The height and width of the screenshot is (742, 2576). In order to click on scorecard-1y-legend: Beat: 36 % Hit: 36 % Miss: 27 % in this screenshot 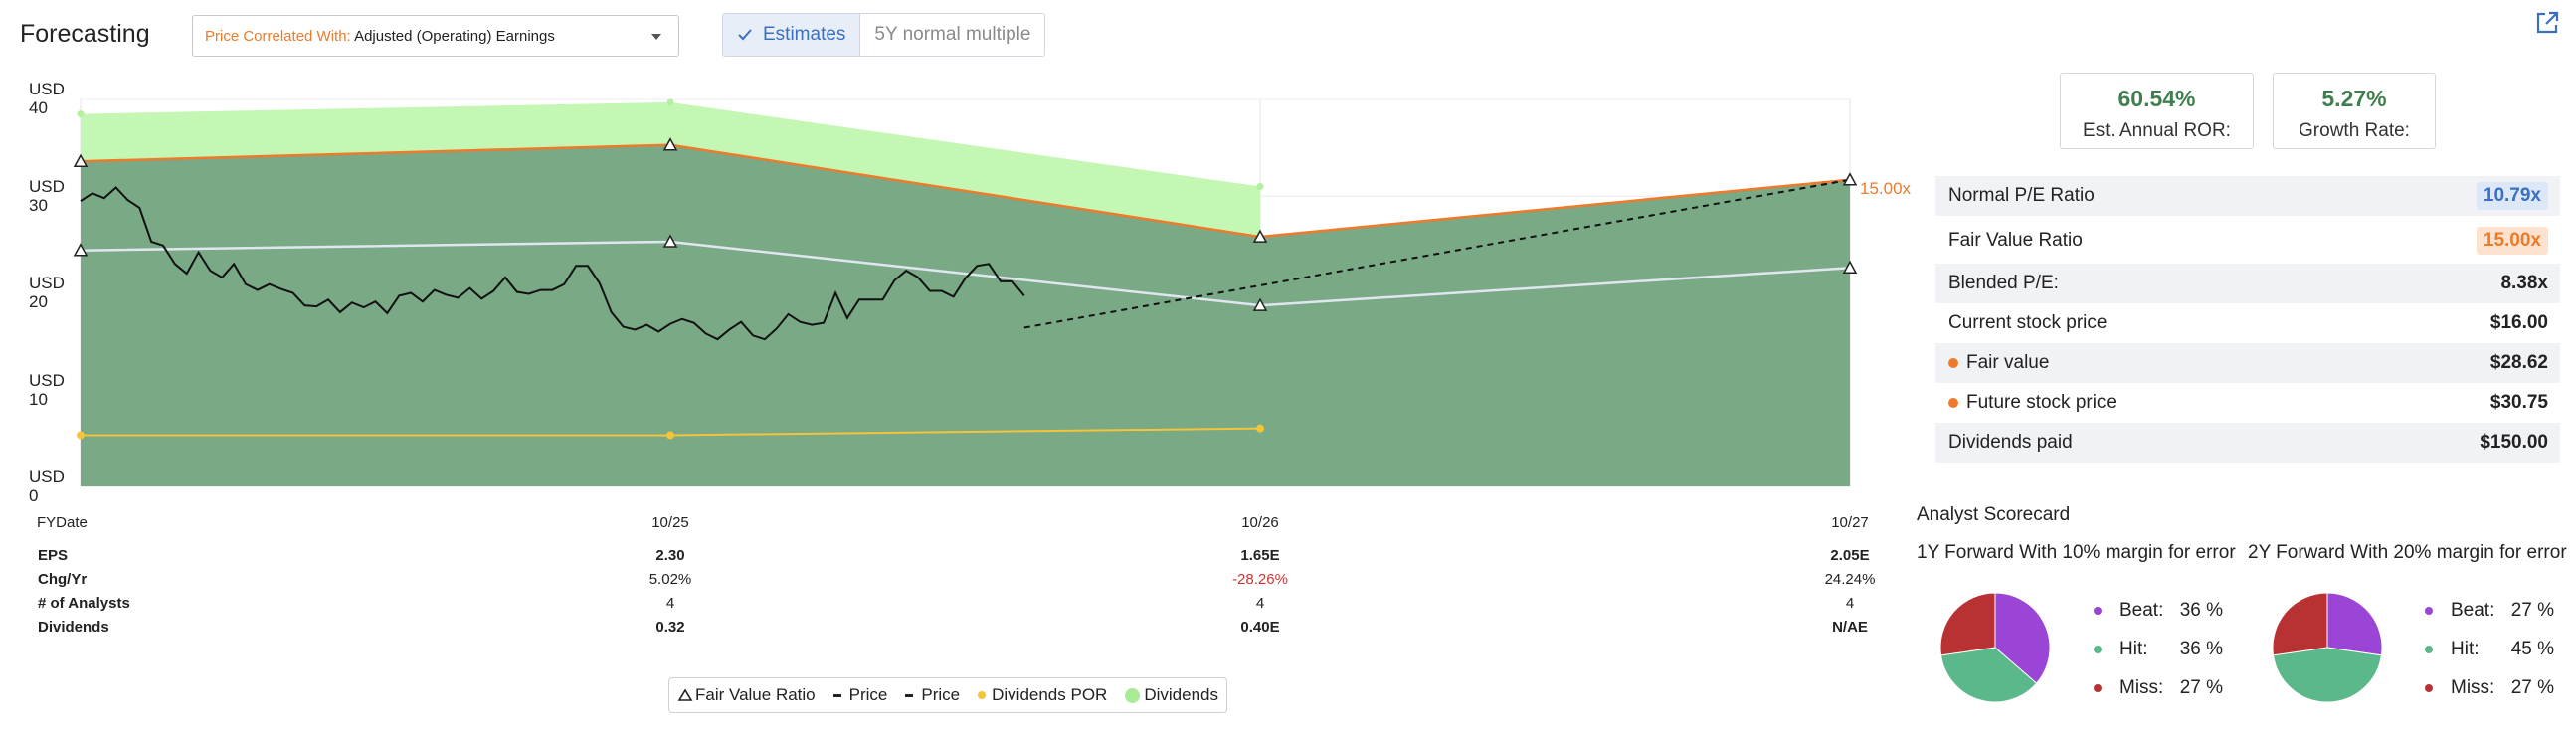, I will do `click(2158, 649)`.